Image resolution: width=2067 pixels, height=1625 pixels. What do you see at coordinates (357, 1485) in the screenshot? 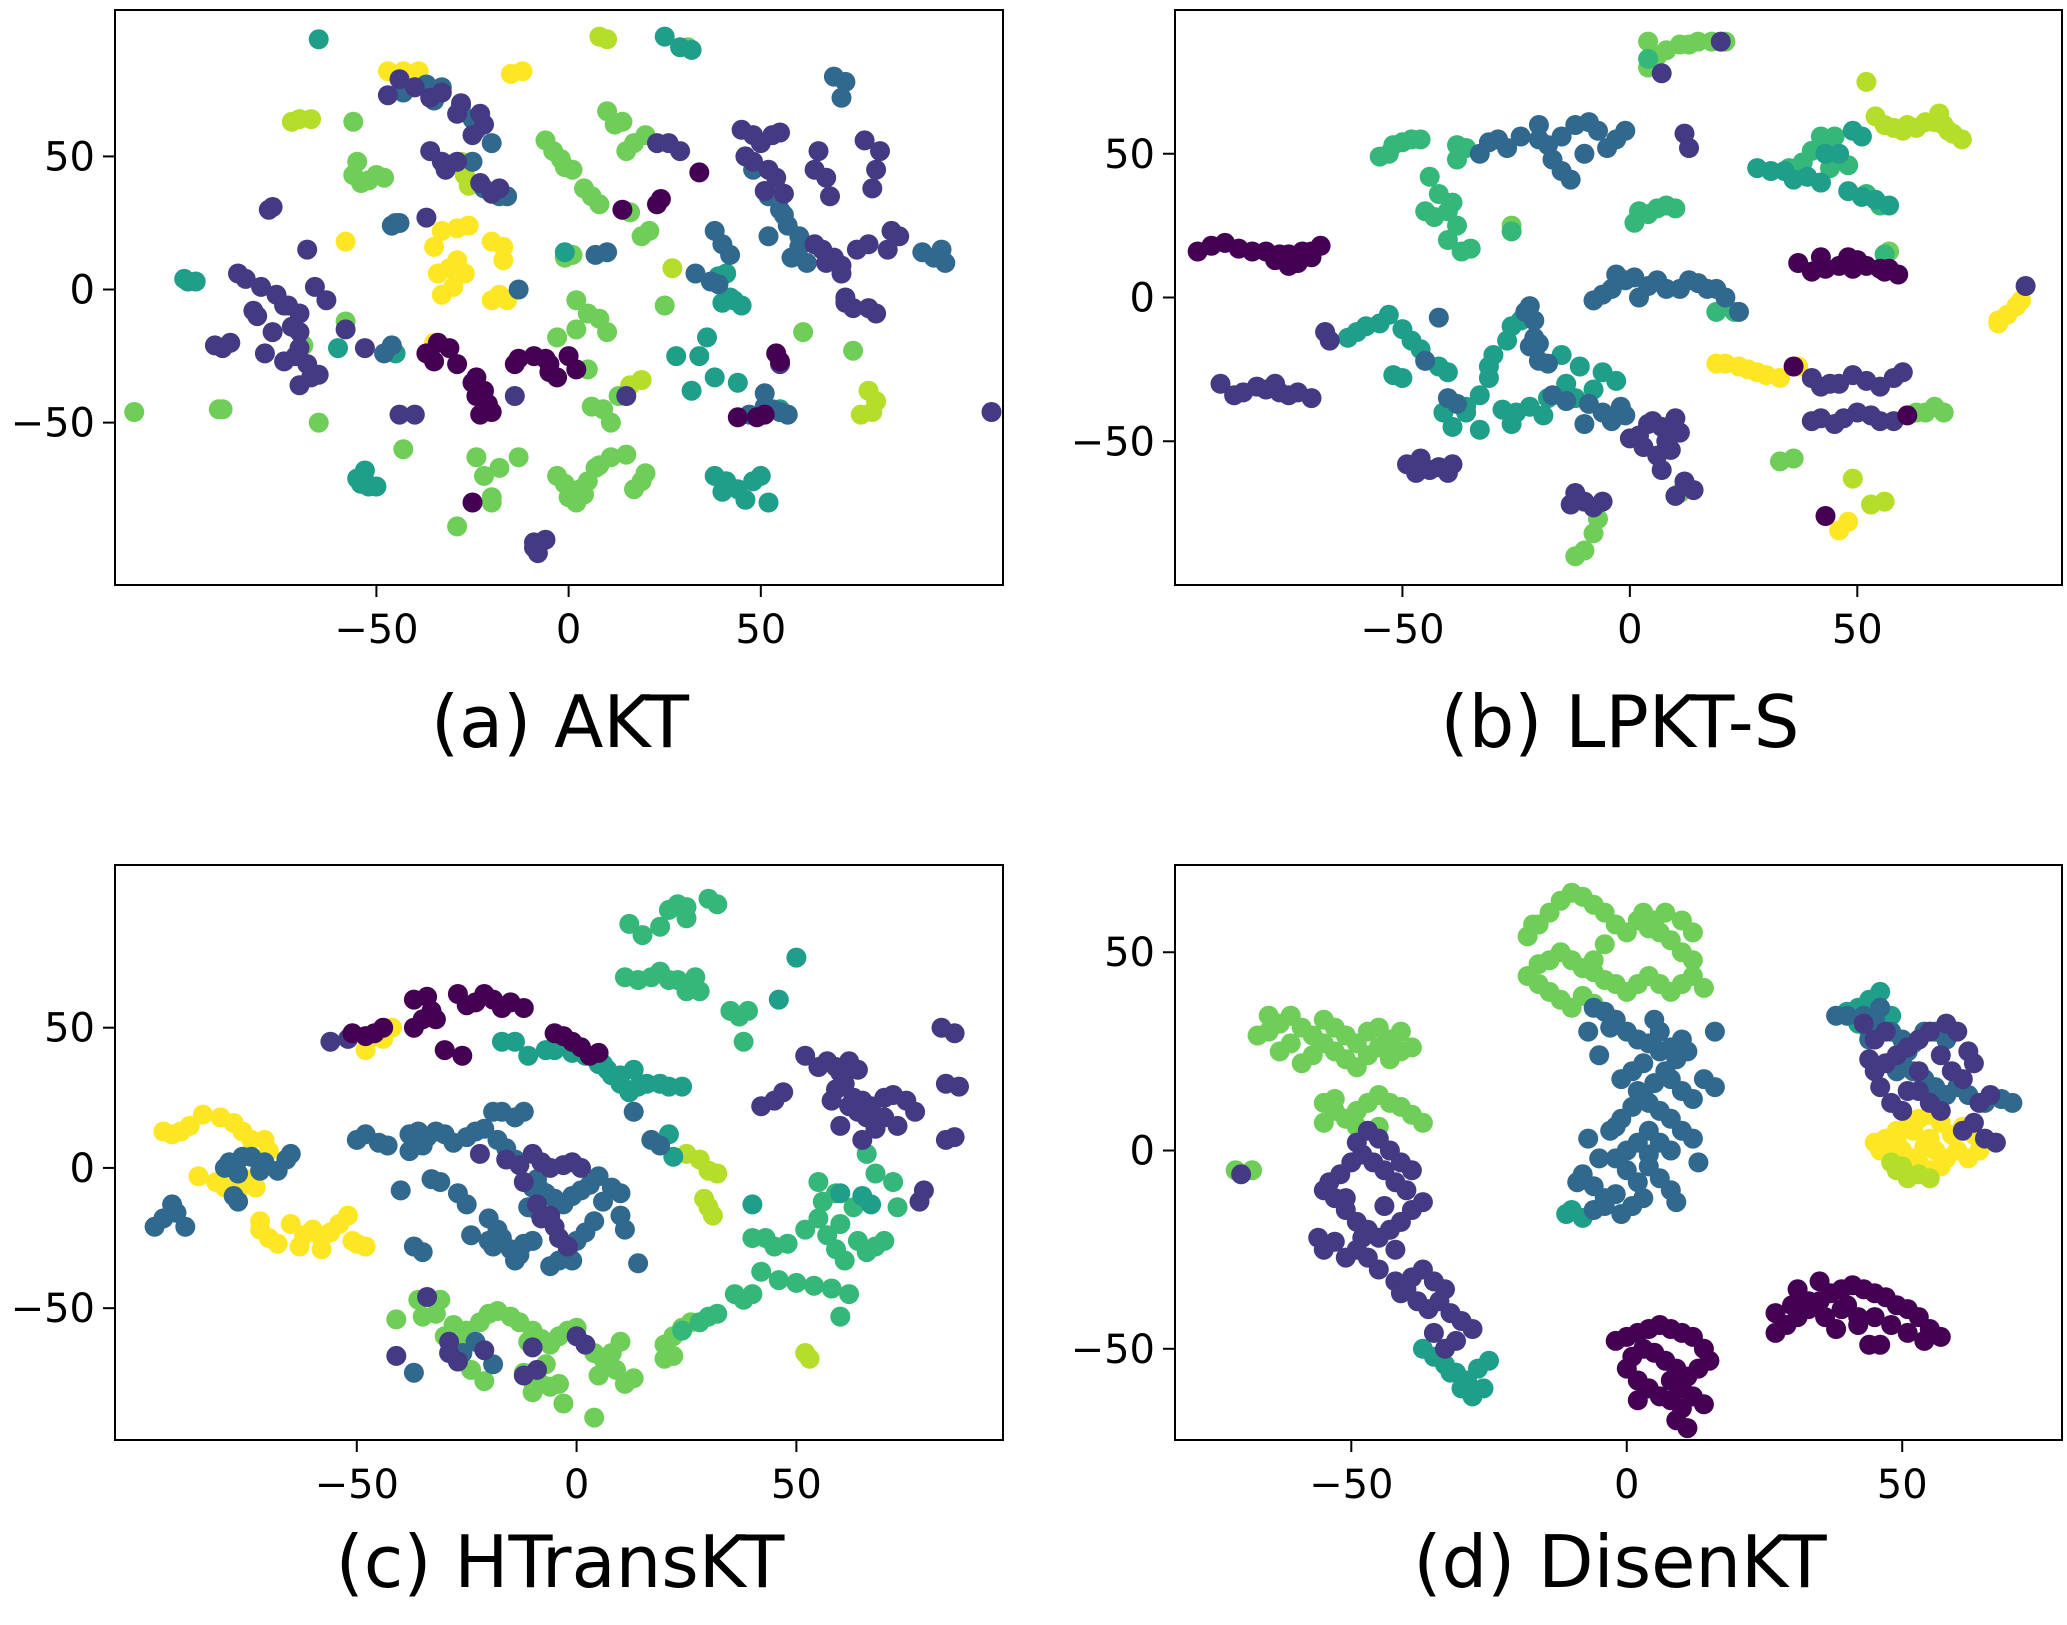
I see `x-tick-label: −50` at bounding box center [357, 1485].